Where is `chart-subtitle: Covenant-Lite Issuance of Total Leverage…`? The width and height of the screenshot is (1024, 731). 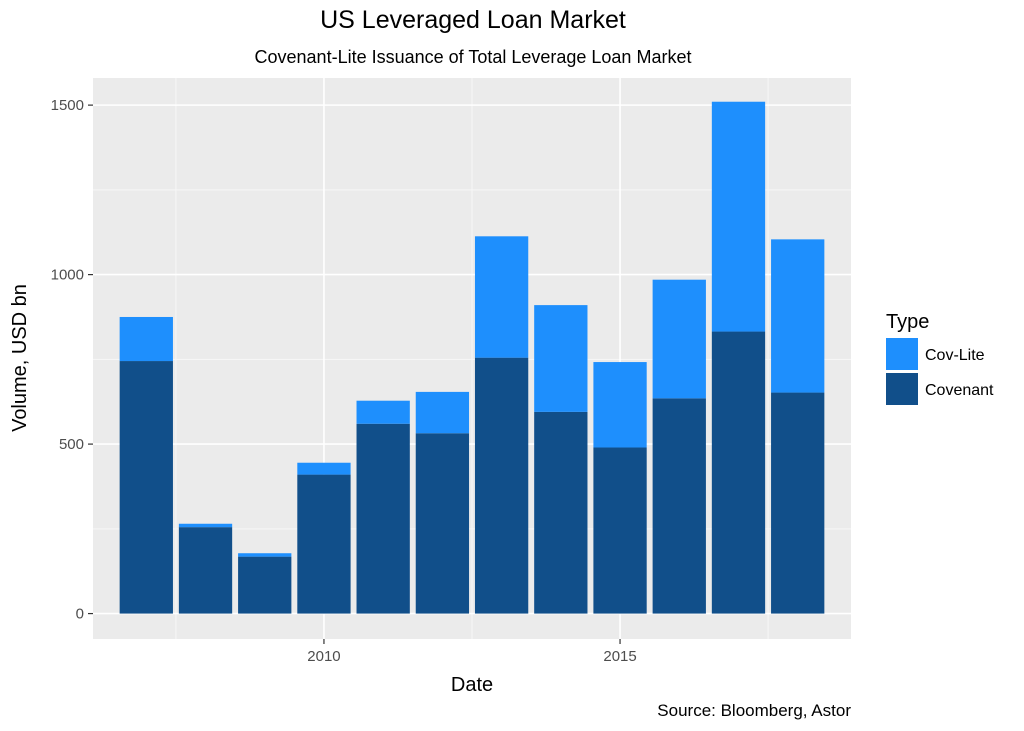 chart-subtitle: Covenant-Lite Issuance of Total Leverage… is located at coordinates (473, 57).